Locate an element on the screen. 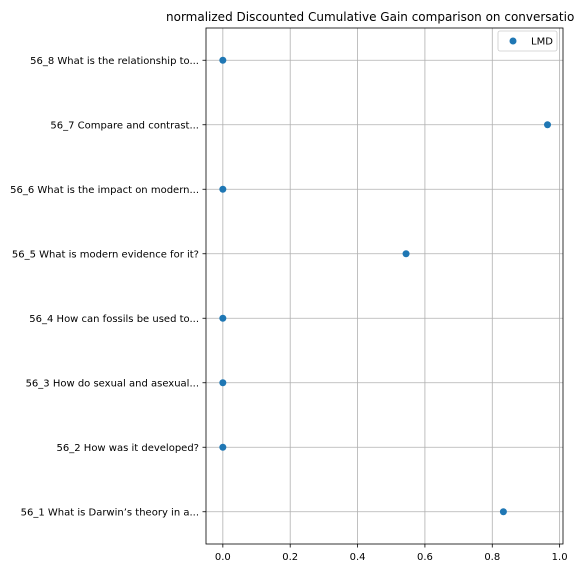  legend-marker is located at coordinates (513, 41).